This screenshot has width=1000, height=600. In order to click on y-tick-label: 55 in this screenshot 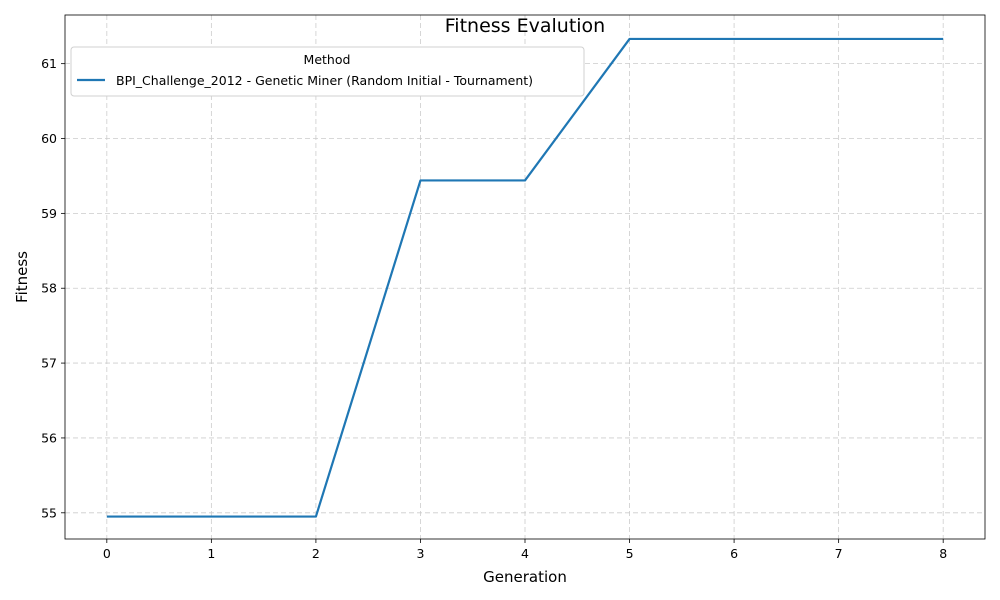, I will do `click(49, 512)`.